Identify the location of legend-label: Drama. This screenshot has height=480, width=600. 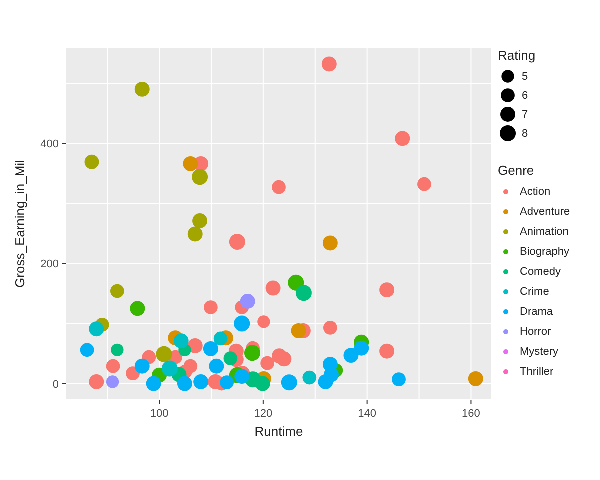
(537, 312).